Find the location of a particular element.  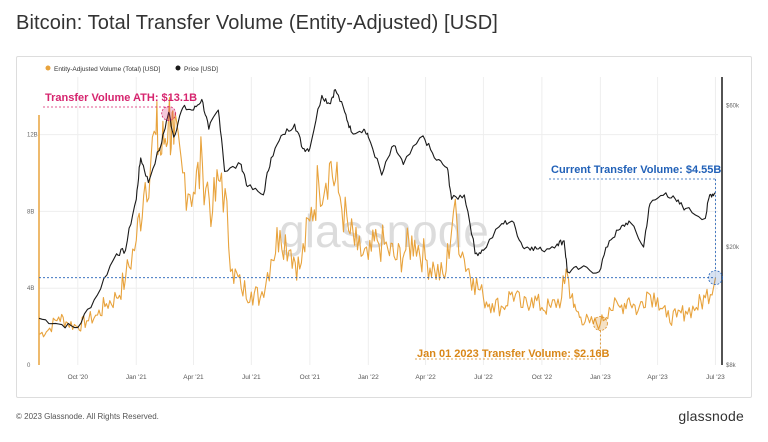

x-tick-label: Jul '21 is located at coordinates (251, 377).